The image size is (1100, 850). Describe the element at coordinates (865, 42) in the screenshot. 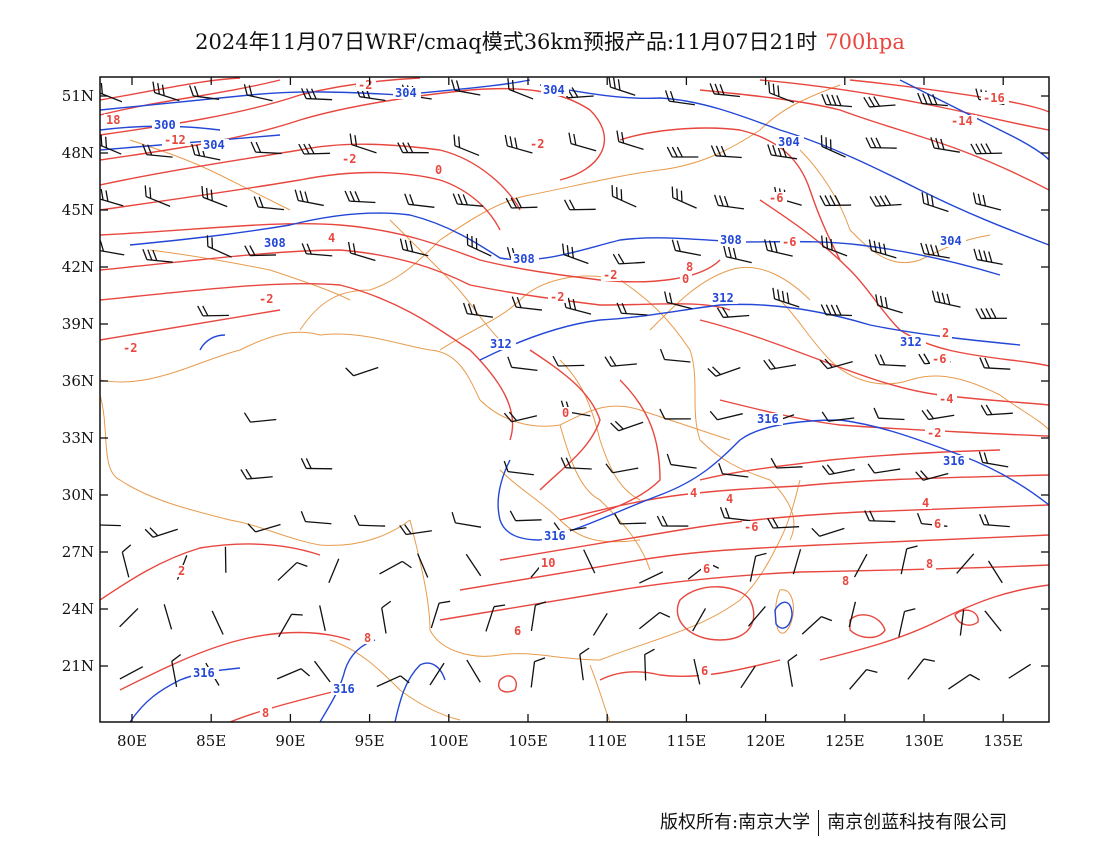

I see `title-level: 700hpa` at that location.